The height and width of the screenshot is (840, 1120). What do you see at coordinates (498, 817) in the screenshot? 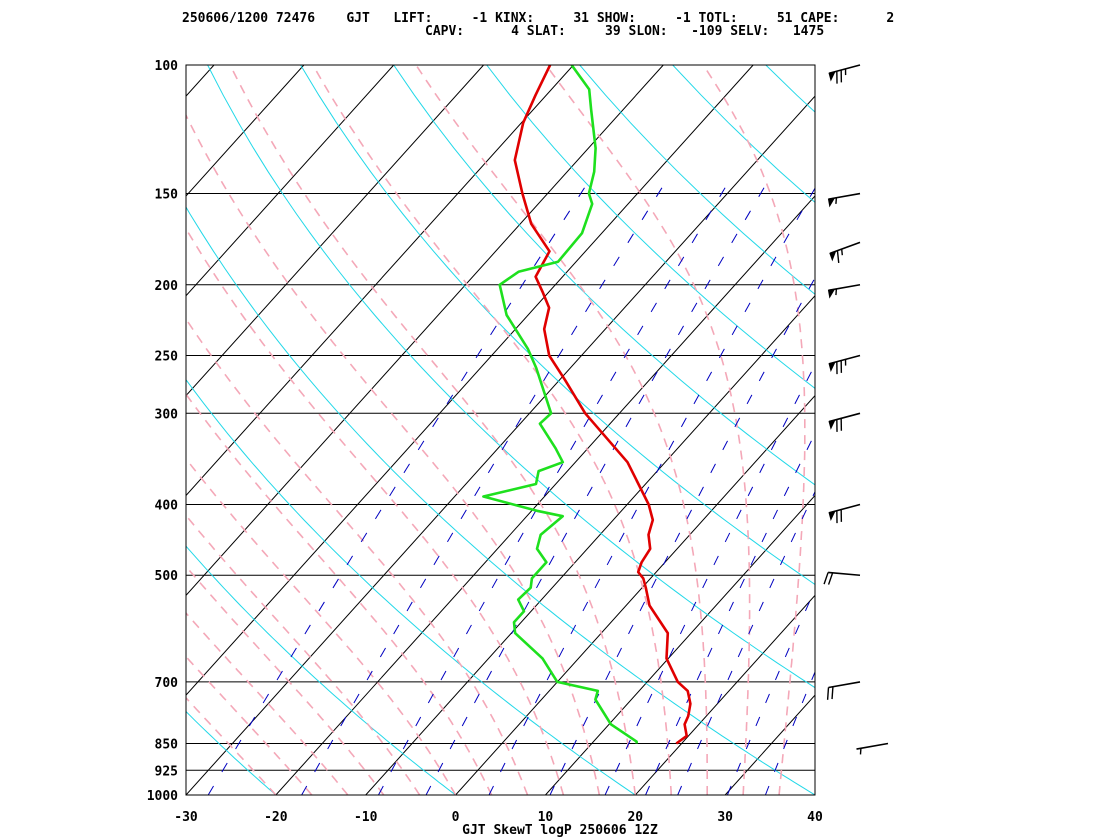
I see `temperature-axis: -30 -20 -10 0 10 20 30 40` at bounding box center [498, 817].